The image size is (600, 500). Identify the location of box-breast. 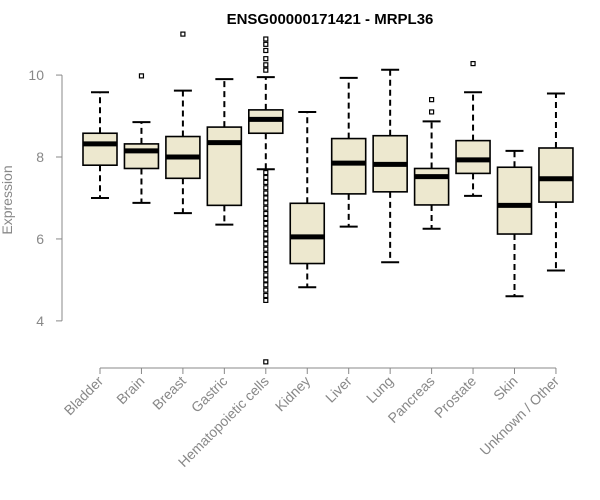
(183, 123).